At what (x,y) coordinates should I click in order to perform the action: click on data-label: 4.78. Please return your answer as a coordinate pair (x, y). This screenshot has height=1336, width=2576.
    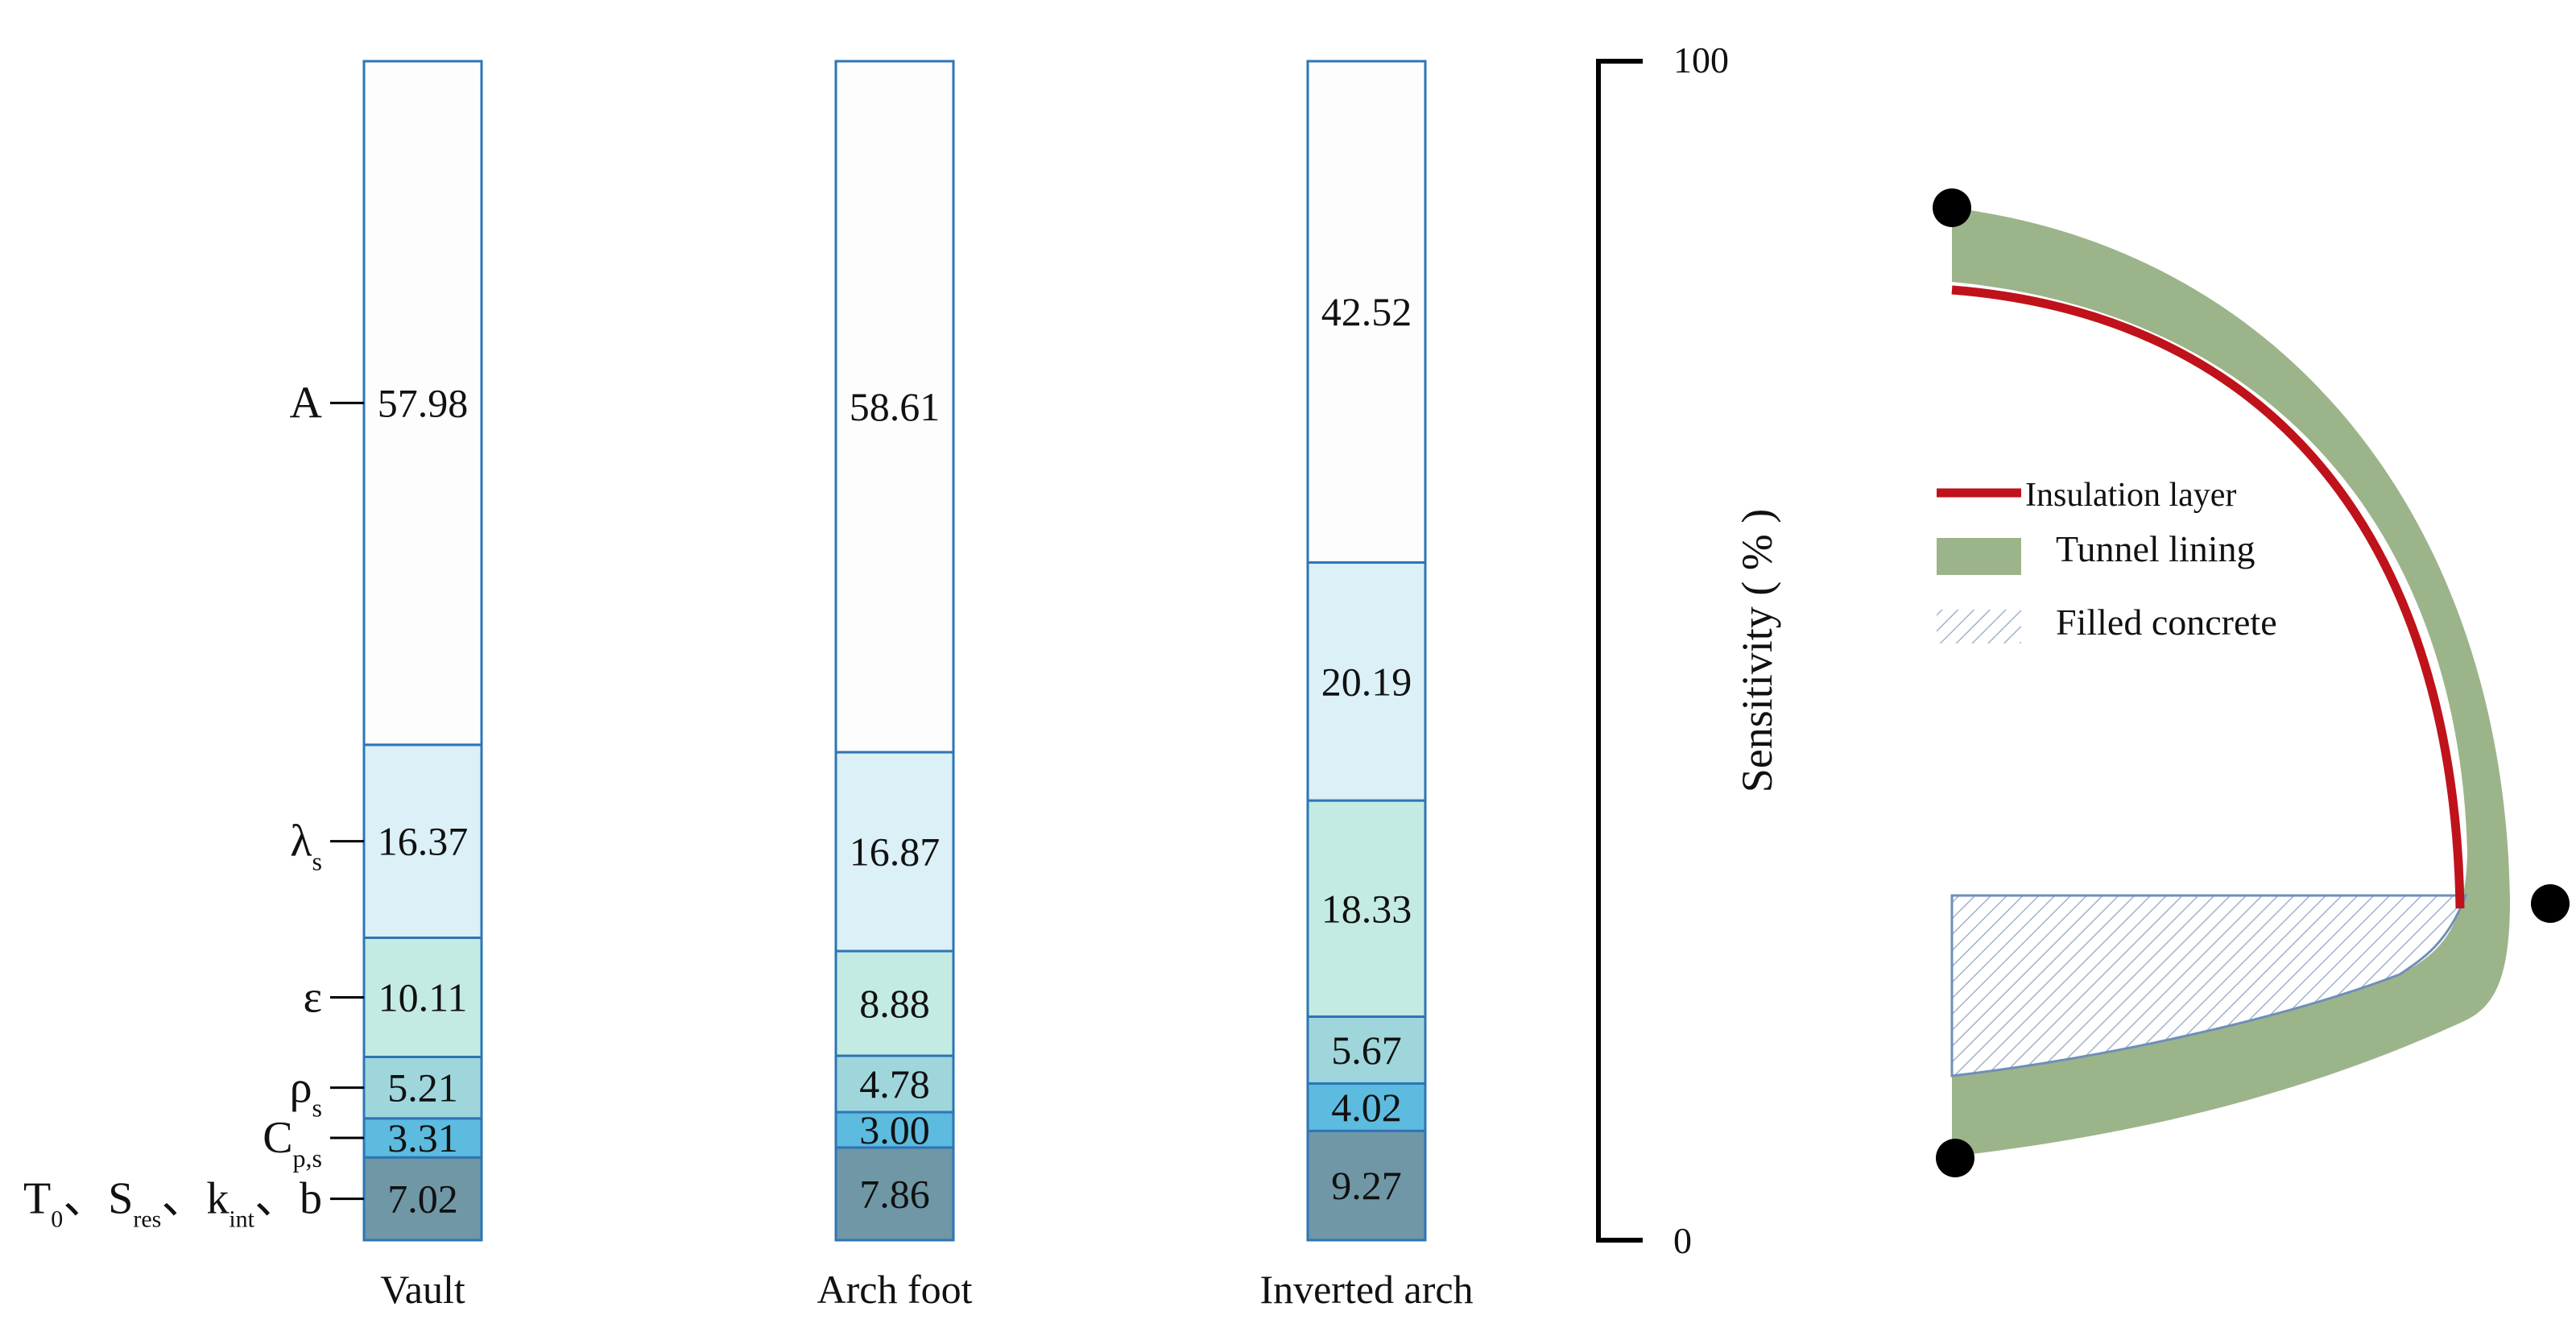
    Looking at the image, I should click on (895, 1083).